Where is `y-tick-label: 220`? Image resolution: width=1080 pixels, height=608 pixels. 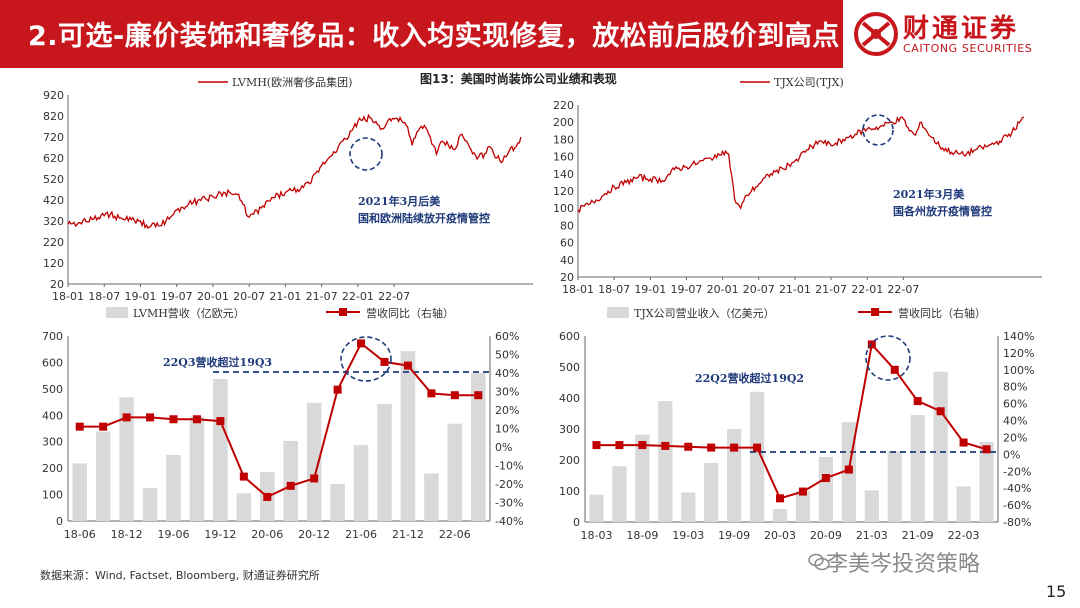
y-tick-label: 220 is located at coordinates (53, 242).